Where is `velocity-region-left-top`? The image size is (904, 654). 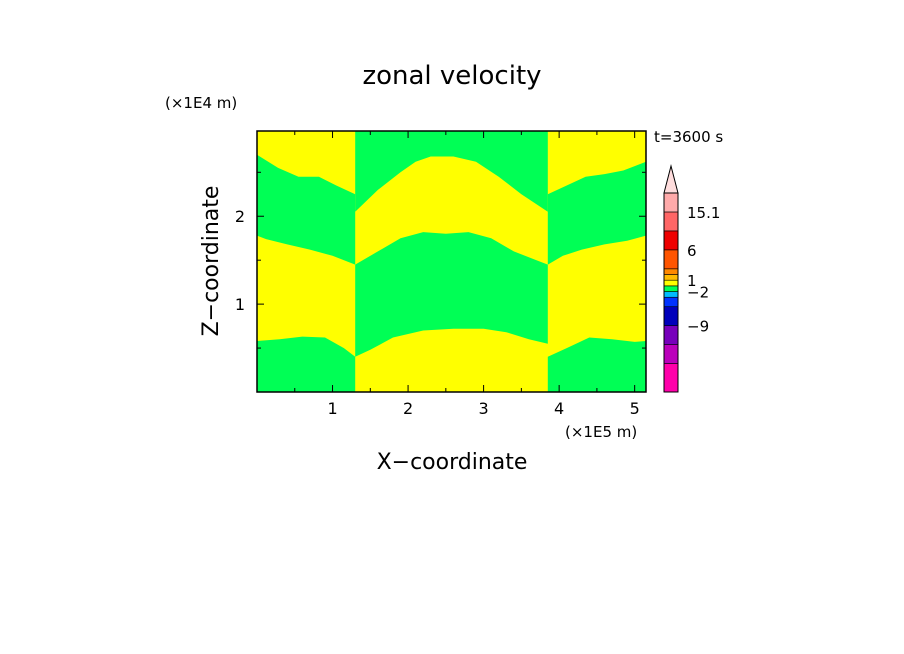
velocity-region-left-top is located at coordinates (306, 209).